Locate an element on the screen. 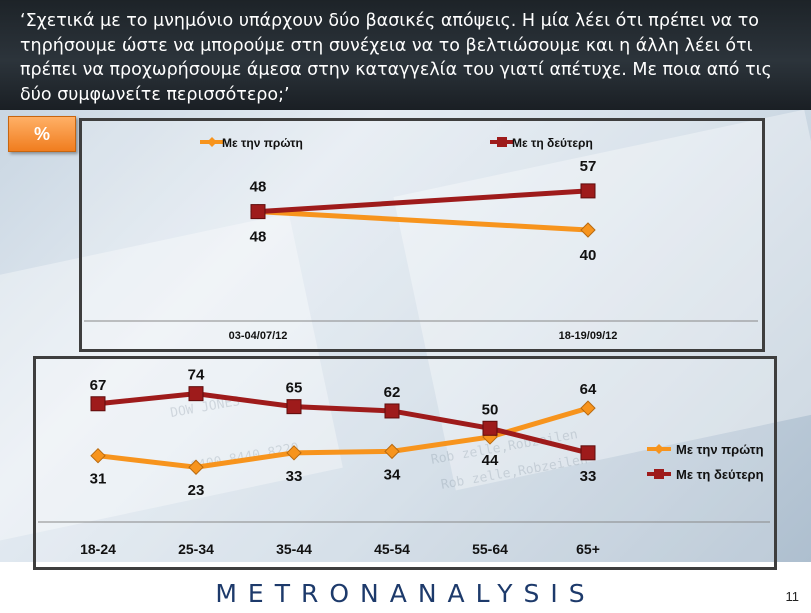 This screenshot has width=811, height=613. x-tick-label-3: 45-54 is located at coordinates (392, 549).